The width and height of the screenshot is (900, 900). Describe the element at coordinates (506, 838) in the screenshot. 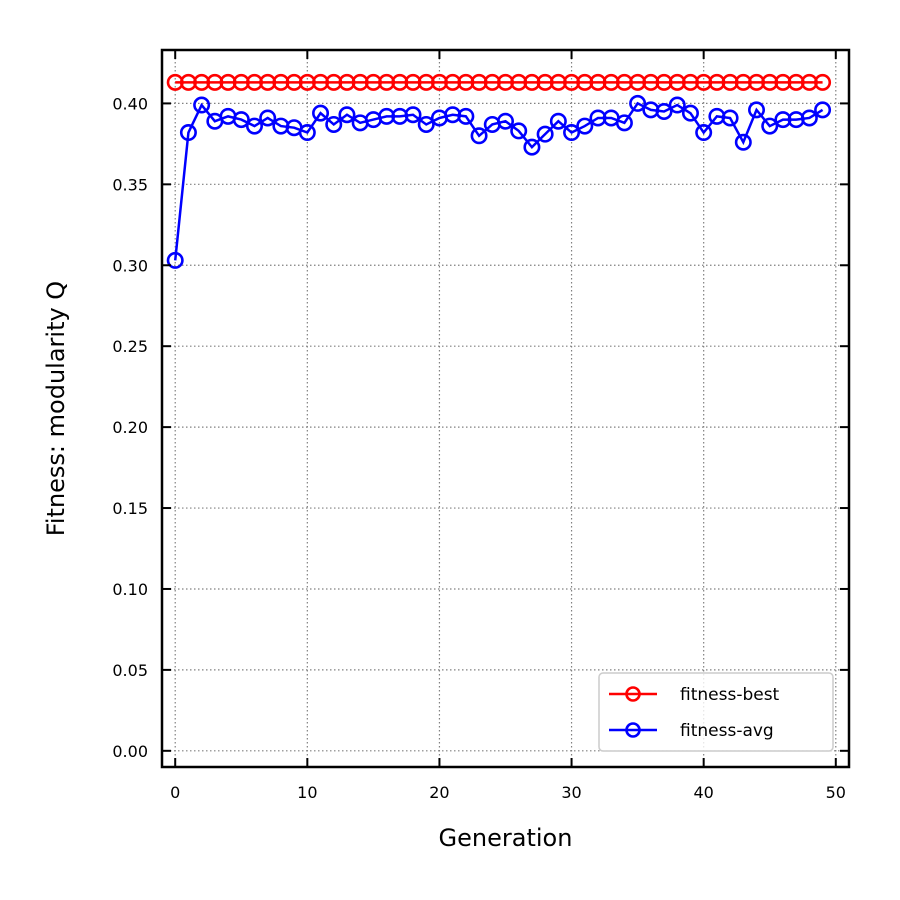

I see `x-axis-title: Generation` at that location.